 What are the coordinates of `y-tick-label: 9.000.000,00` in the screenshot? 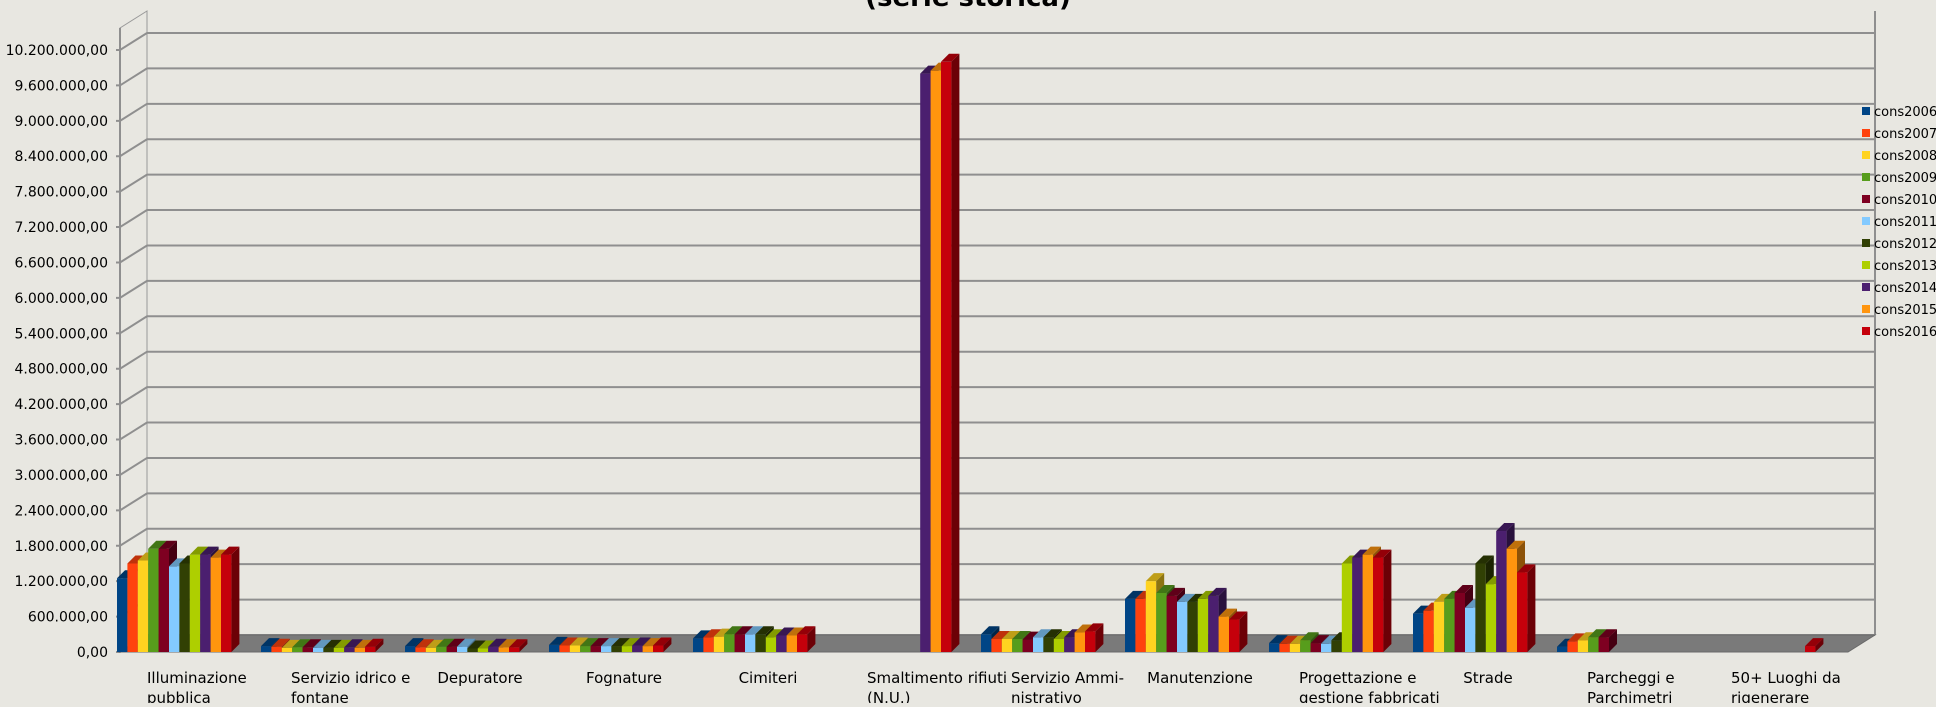 It's located at (61, 122).